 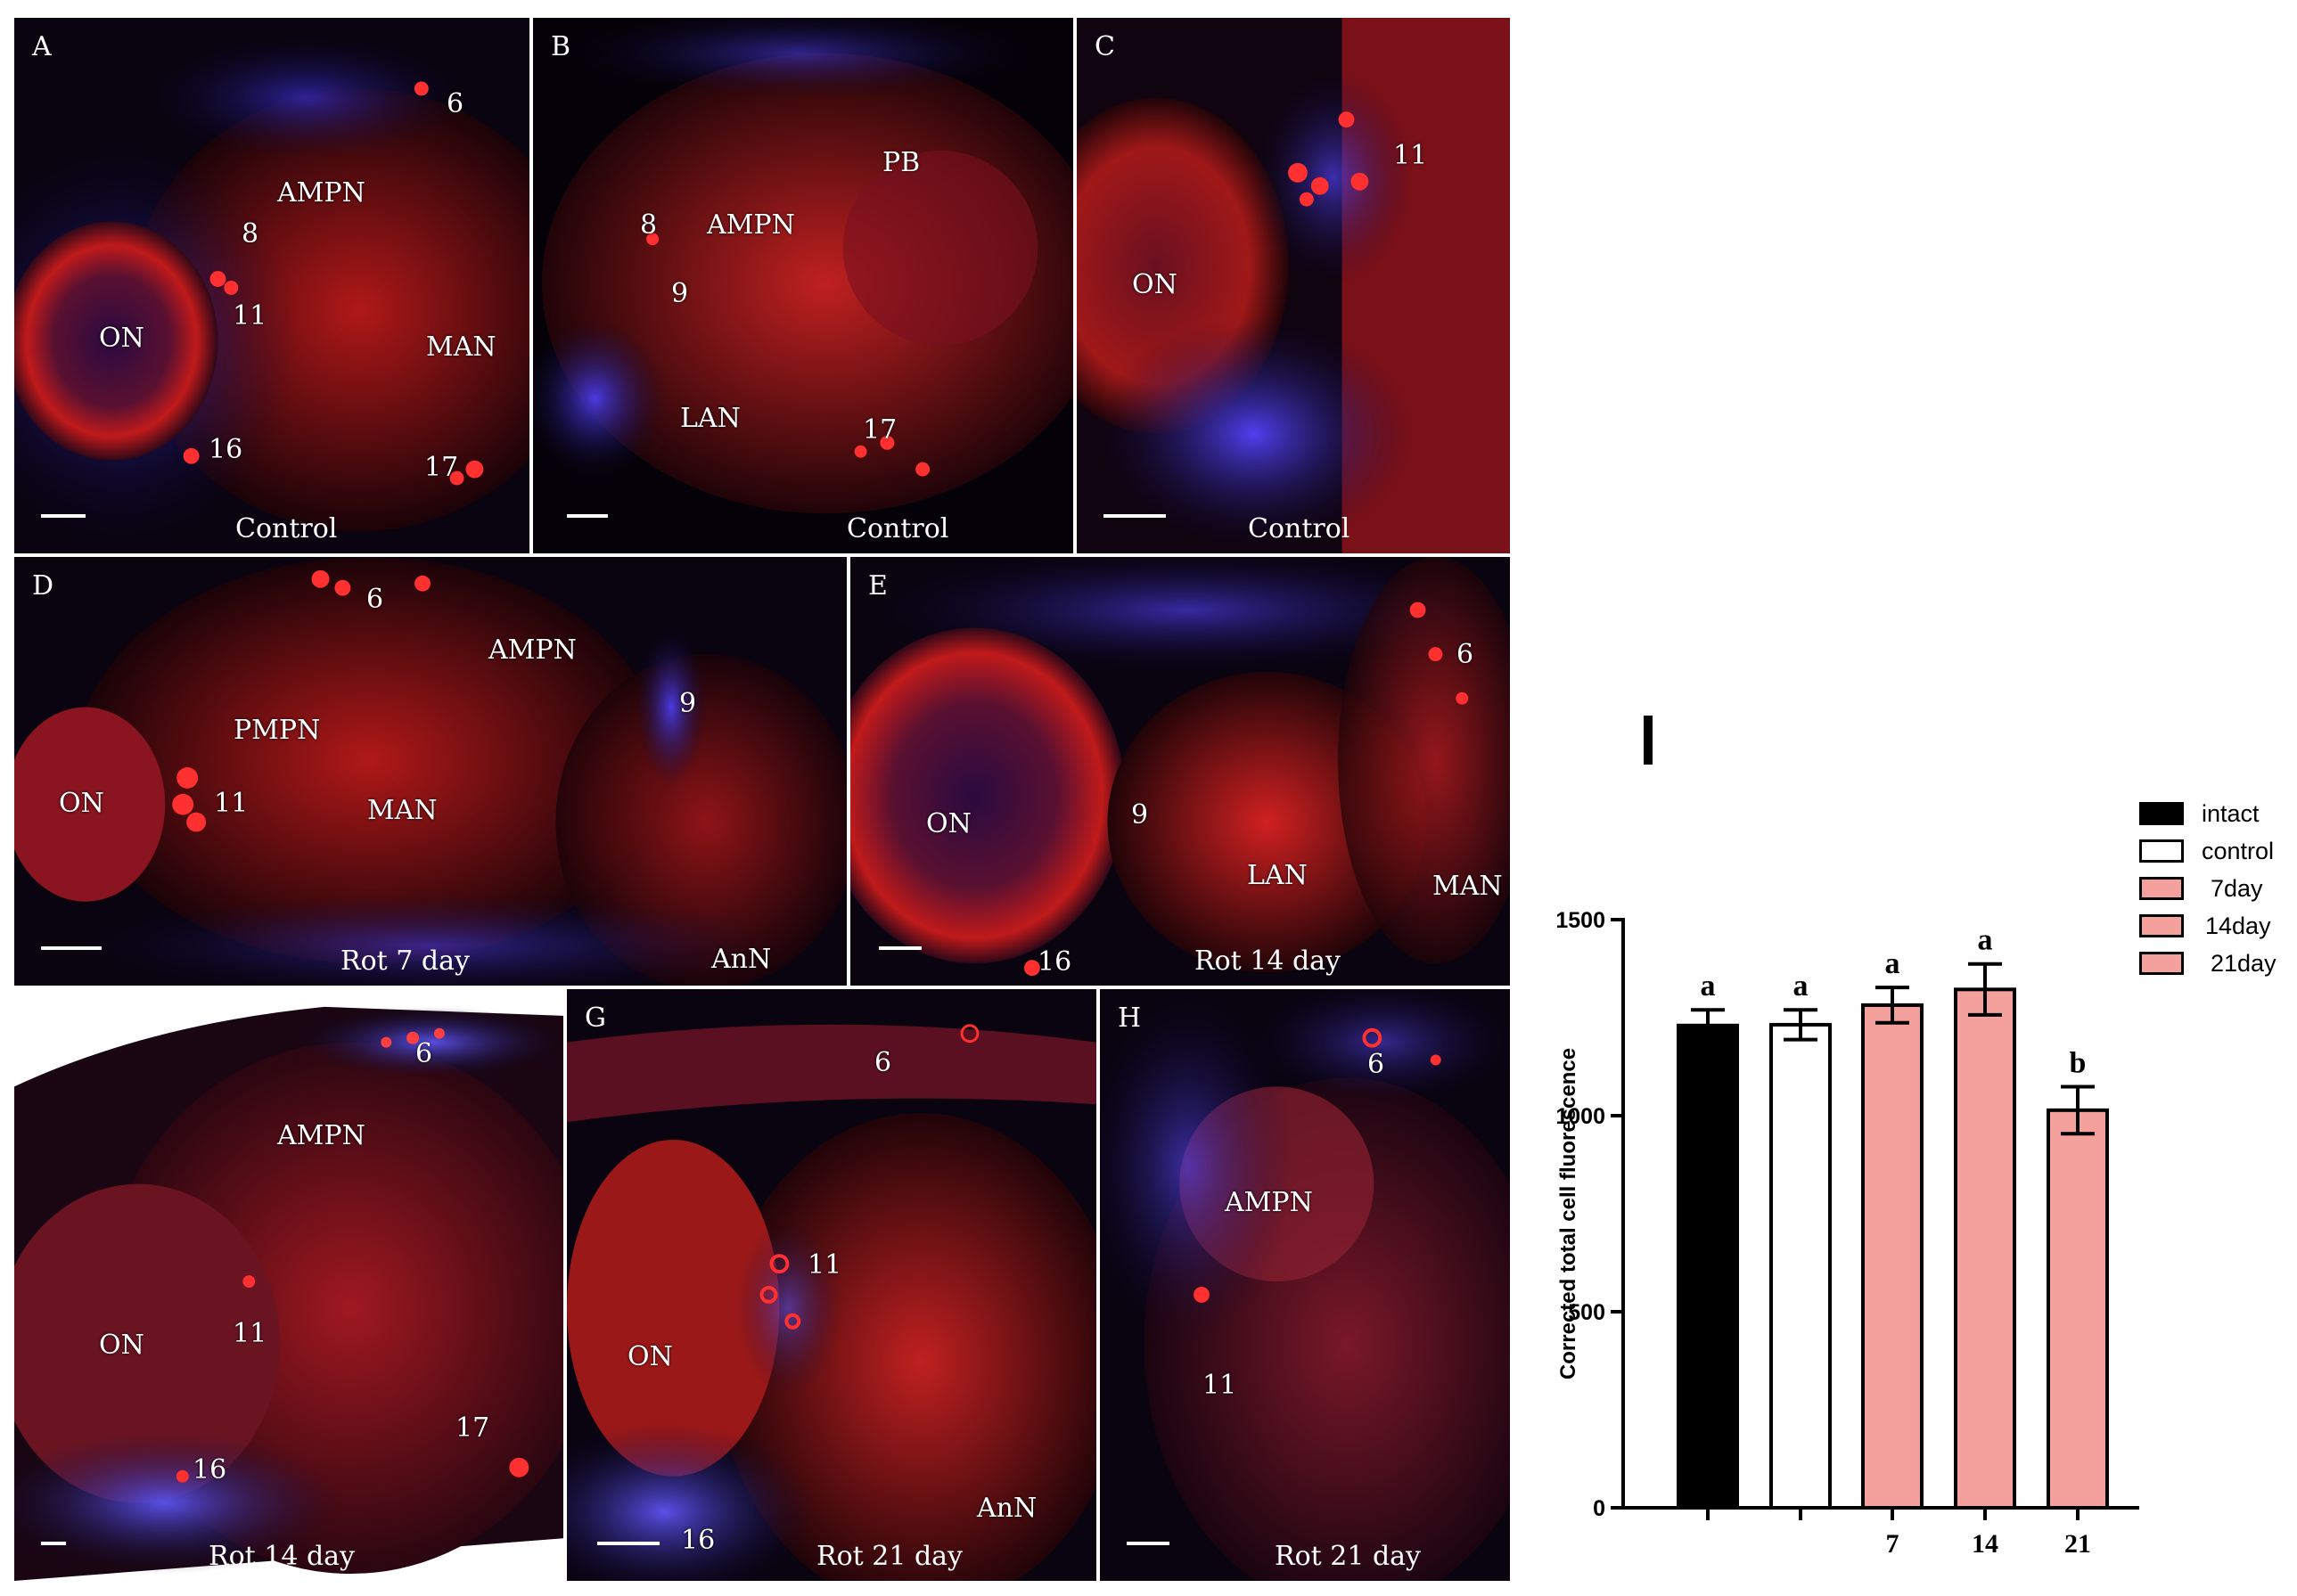 What do you see at coordinates (1801, 986) in the screenshot?
I see `significance-label-2: a` at bounding box center [1801, 986].